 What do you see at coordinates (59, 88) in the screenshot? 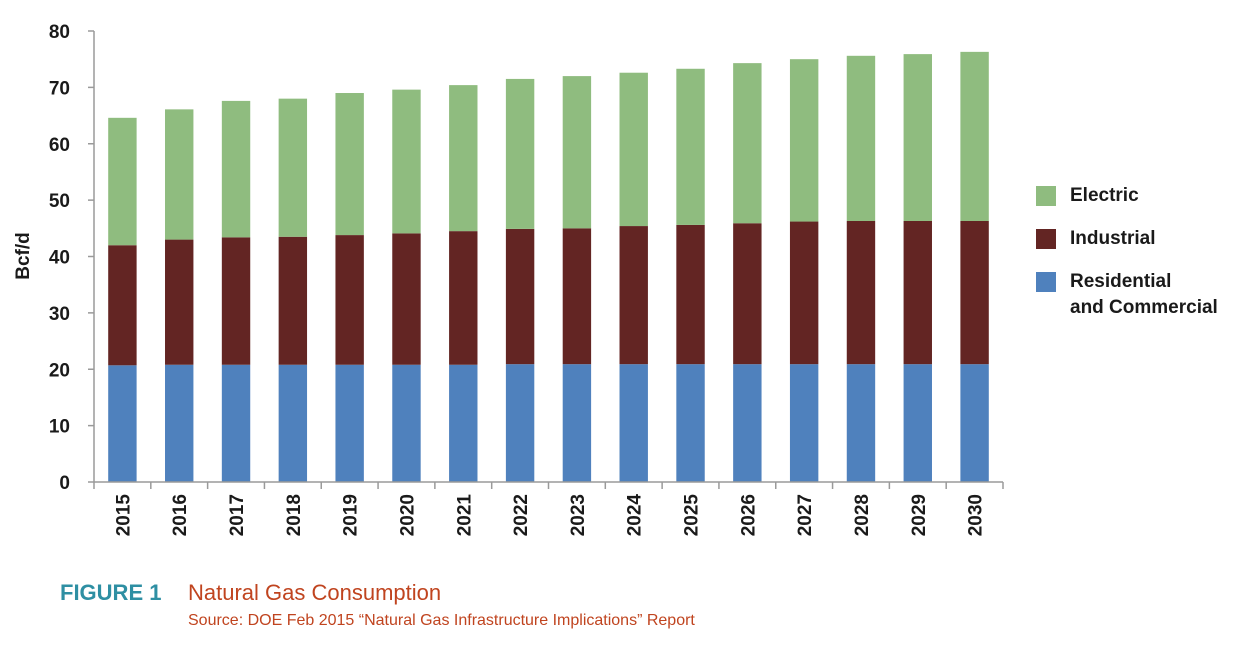
I see `y-tick-label: 70` at bounding box center [59, 88].